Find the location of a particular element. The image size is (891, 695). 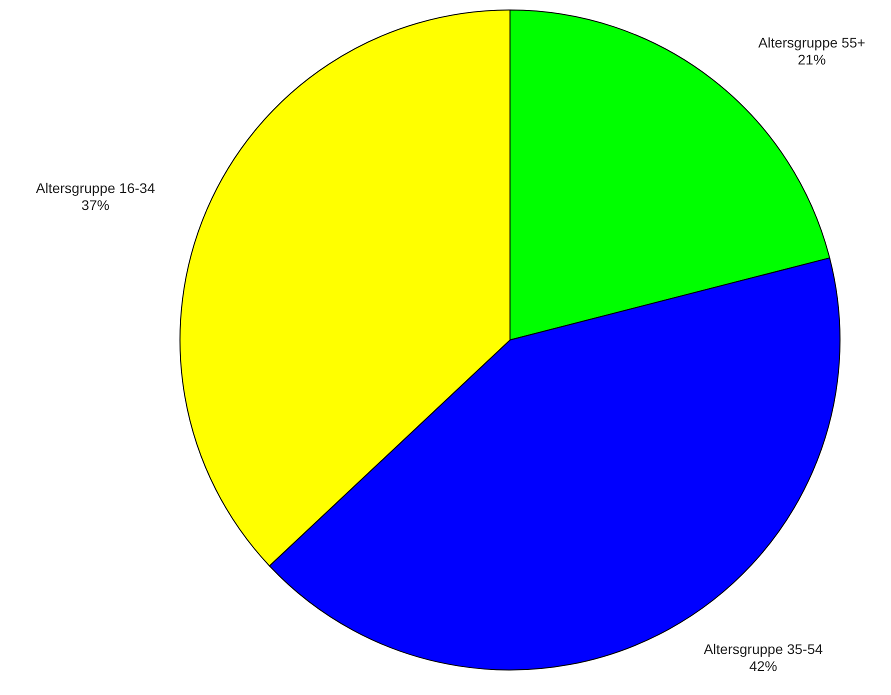

slice-label: Altersgruppe 55+ is located at coordinates (812, 42).